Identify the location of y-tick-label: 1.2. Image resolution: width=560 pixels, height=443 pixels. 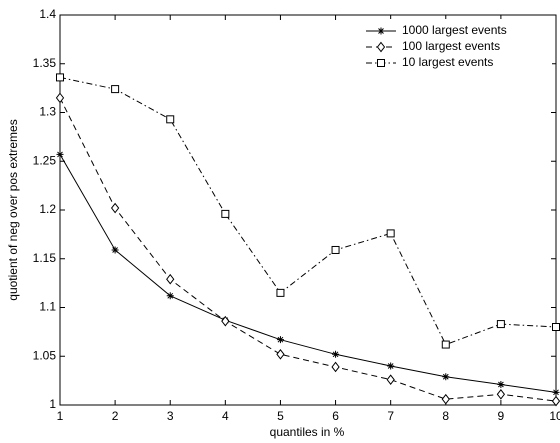
(47, 209).